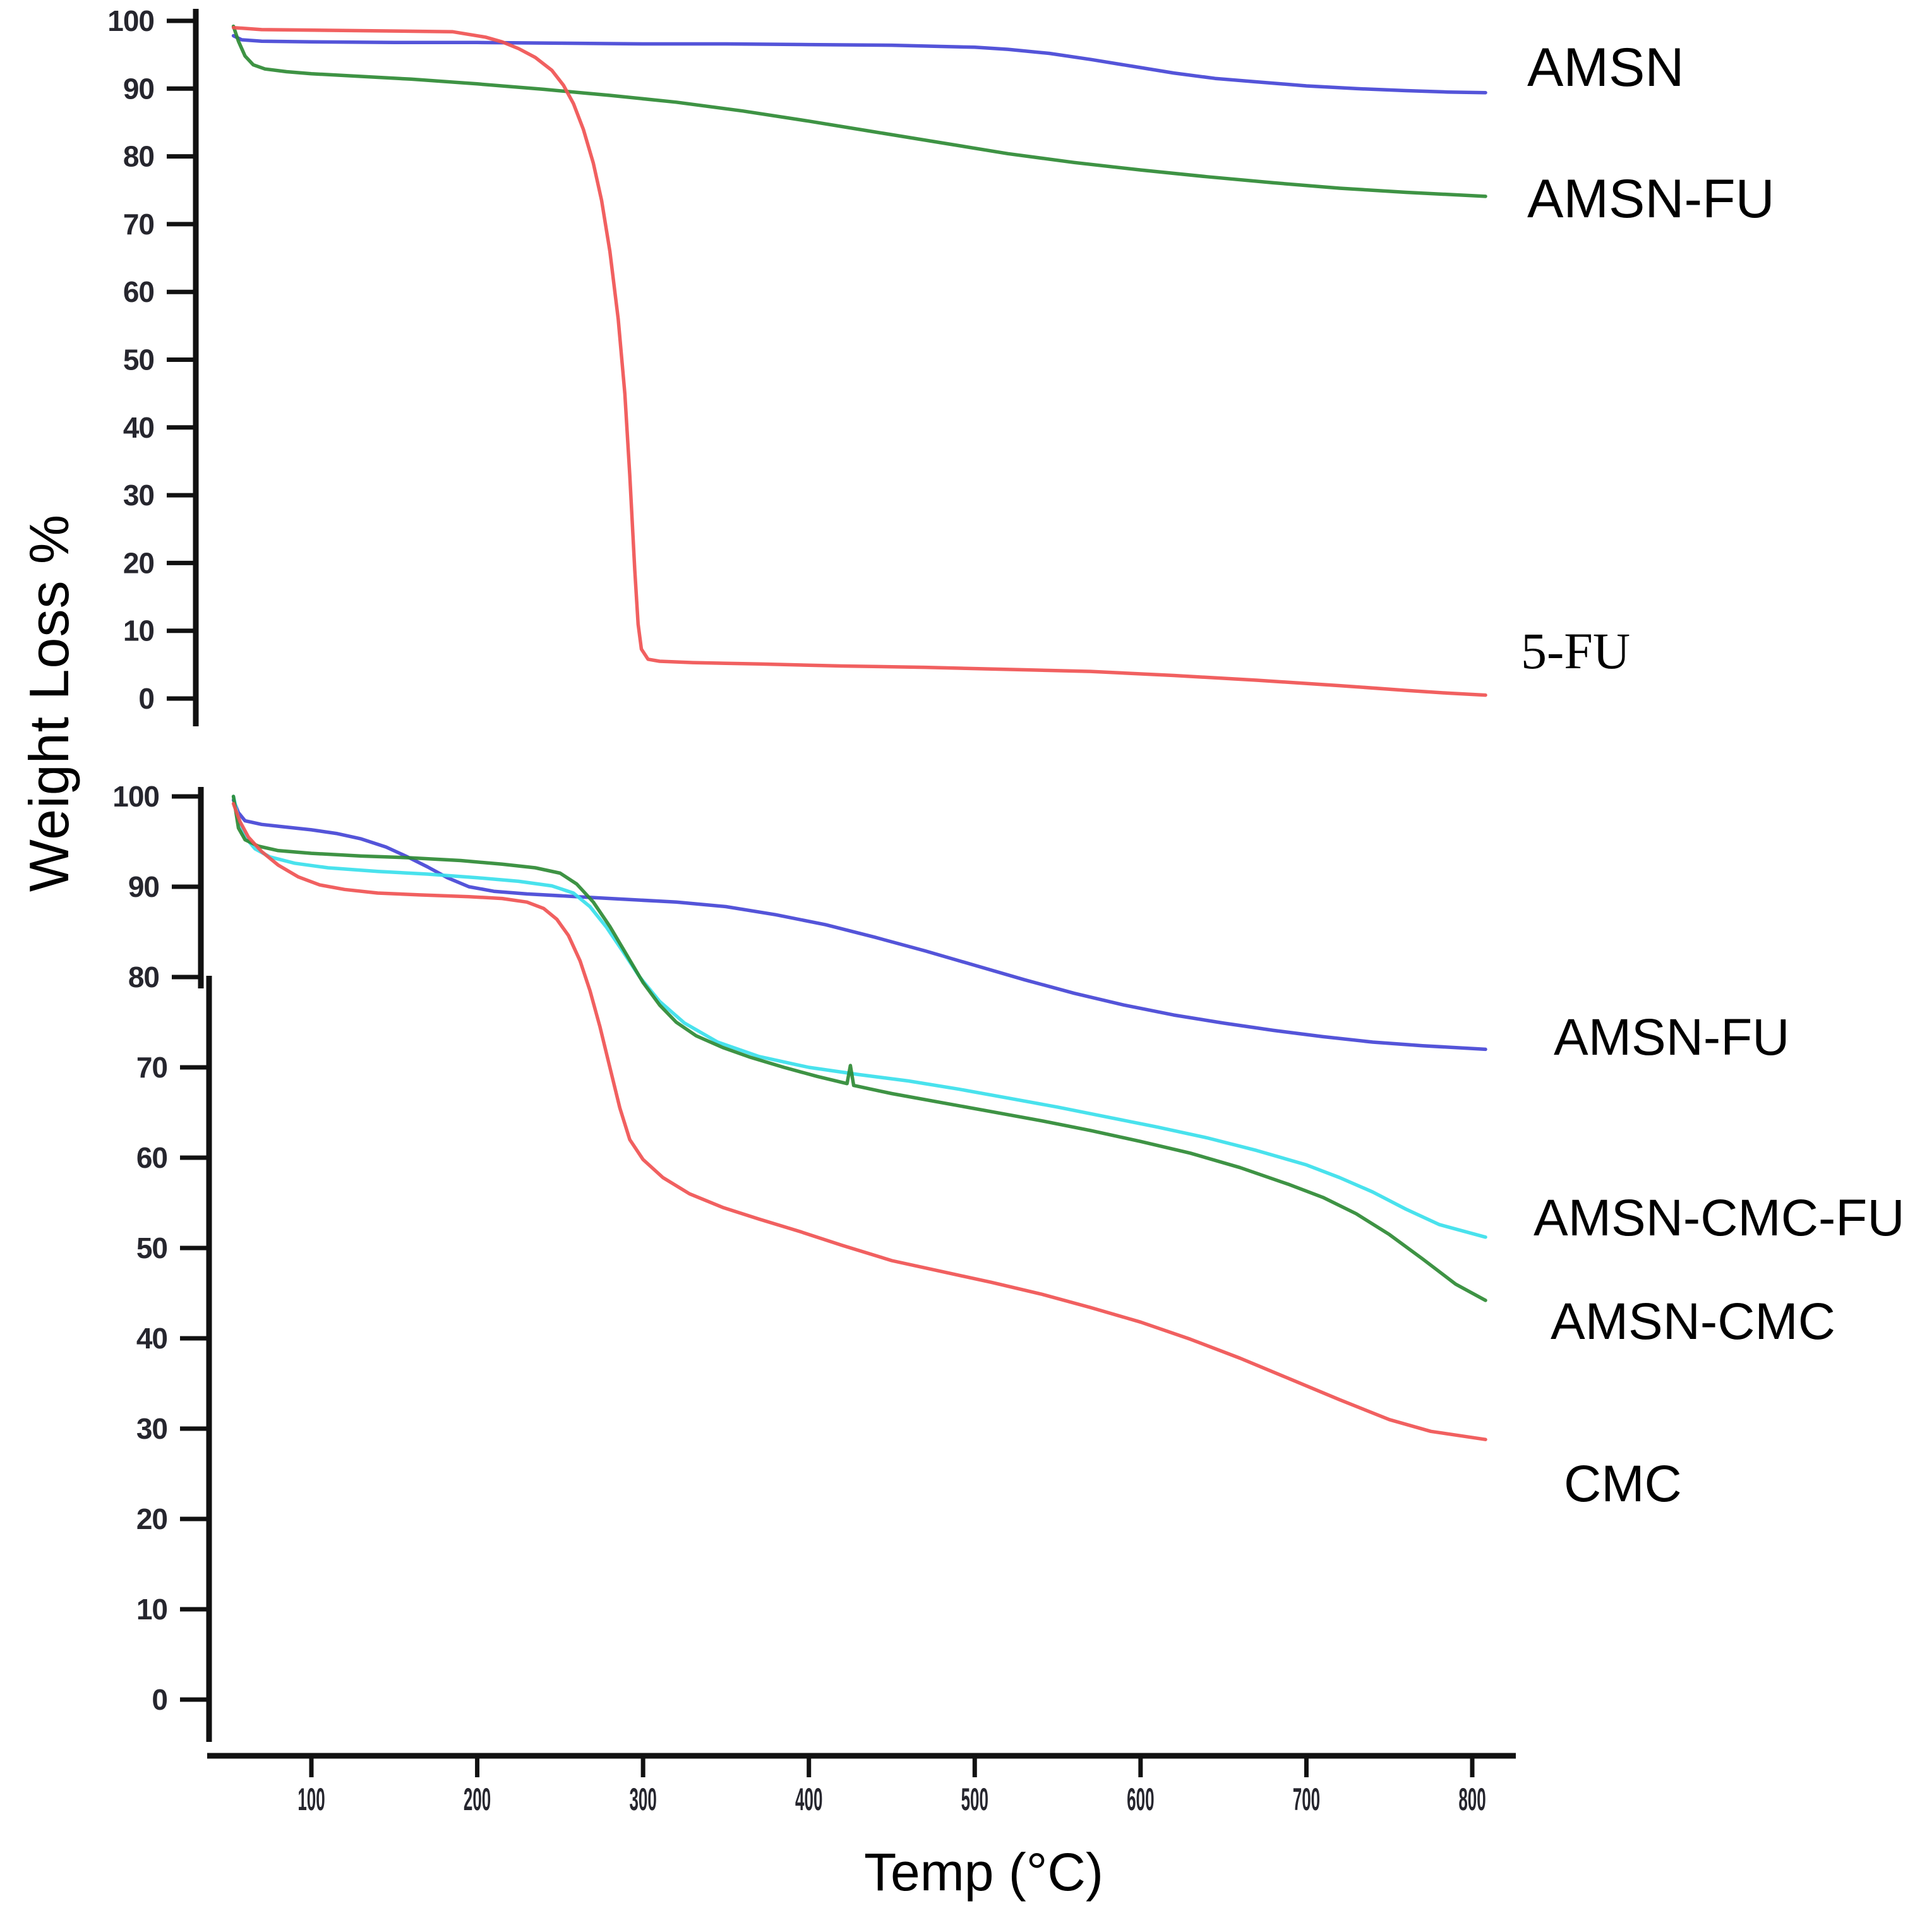 Image resolution: width=1927 pixels, height=1932 pixels. What do you see at coordinates (311, 1799) in the screenshot?
I see `x-tick-label: 100` at bounding box center [311, 1799].